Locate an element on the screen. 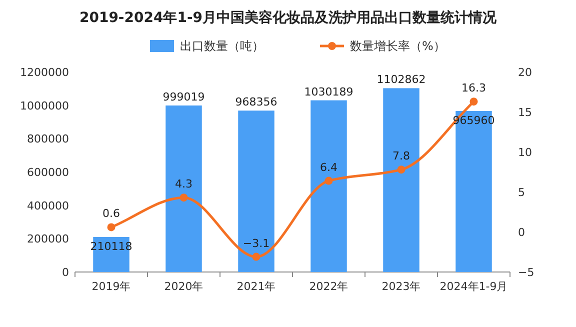 The width and height of the screenshot is (576, 327). data-label: 7.8 is located at coordinates (401, 156).